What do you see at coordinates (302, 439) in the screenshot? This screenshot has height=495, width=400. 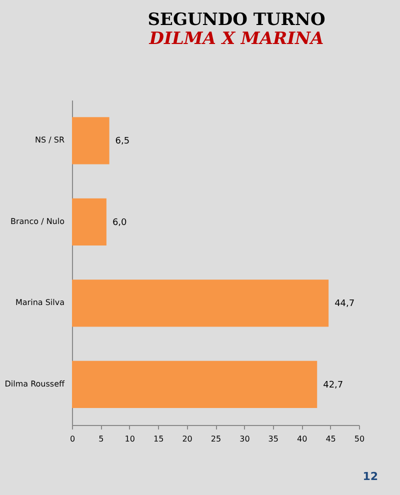 I see `x-tick-label: 40` at bounding box center [302, 439].